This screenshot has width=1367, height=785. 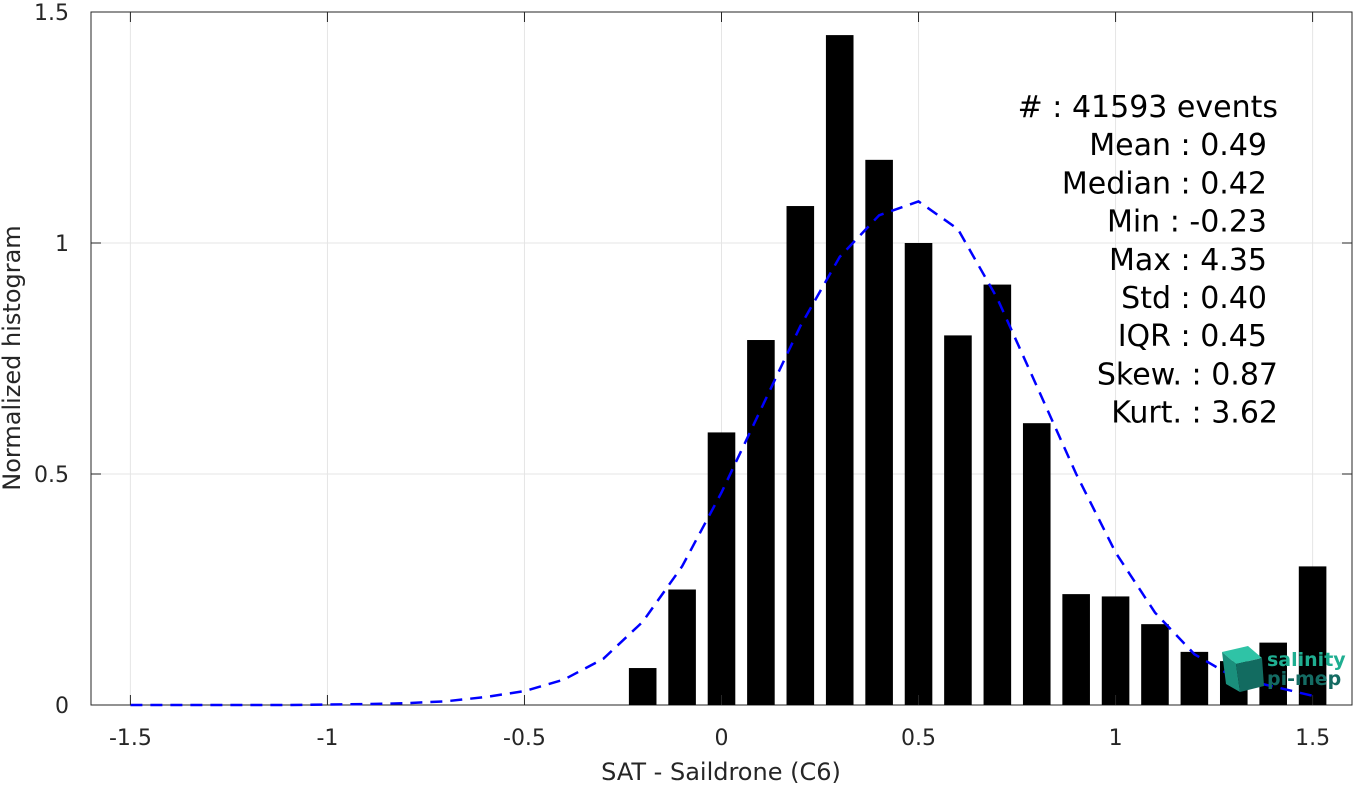 I want to click on stat-line: IQR : 0.45, so click(x=1192, y=336).